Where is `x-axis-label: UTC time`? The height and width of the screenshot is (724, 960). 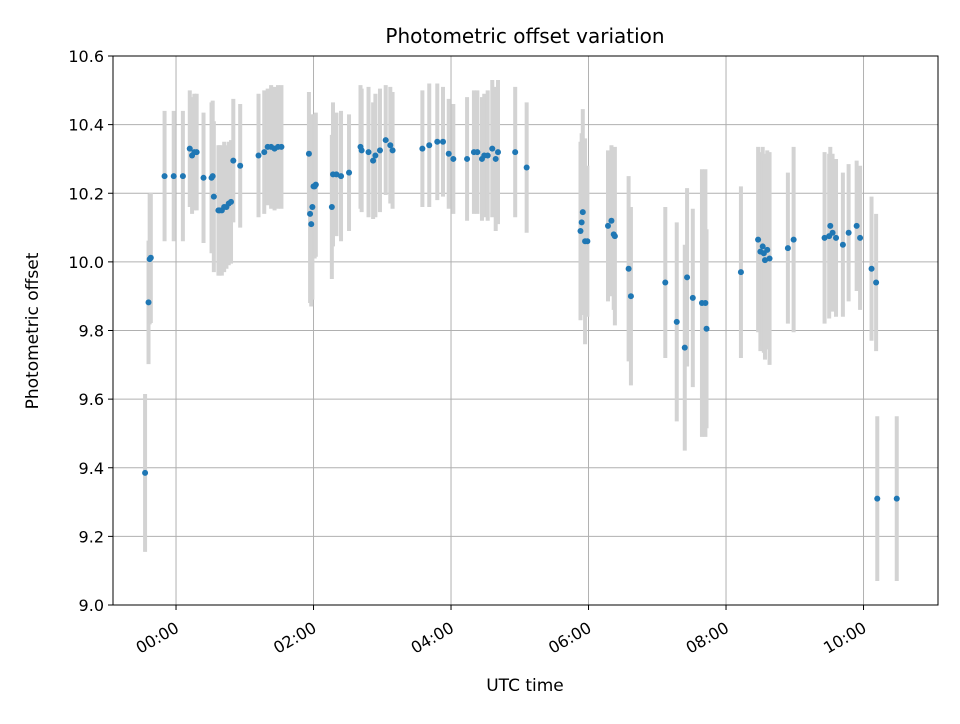
x-axis-label: UTC time is located at coordinates (525, 686).